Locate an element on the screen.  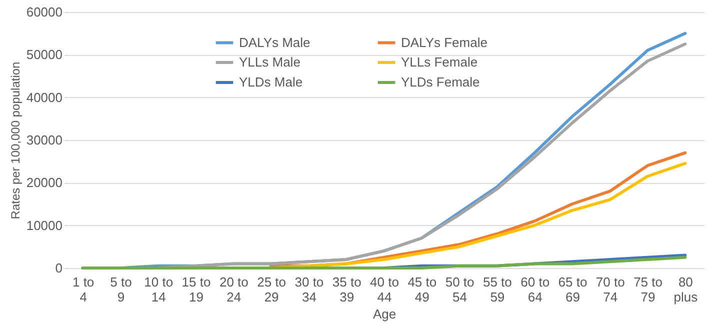
legend-label: DALYs Female is located at coordinates (444, 42).